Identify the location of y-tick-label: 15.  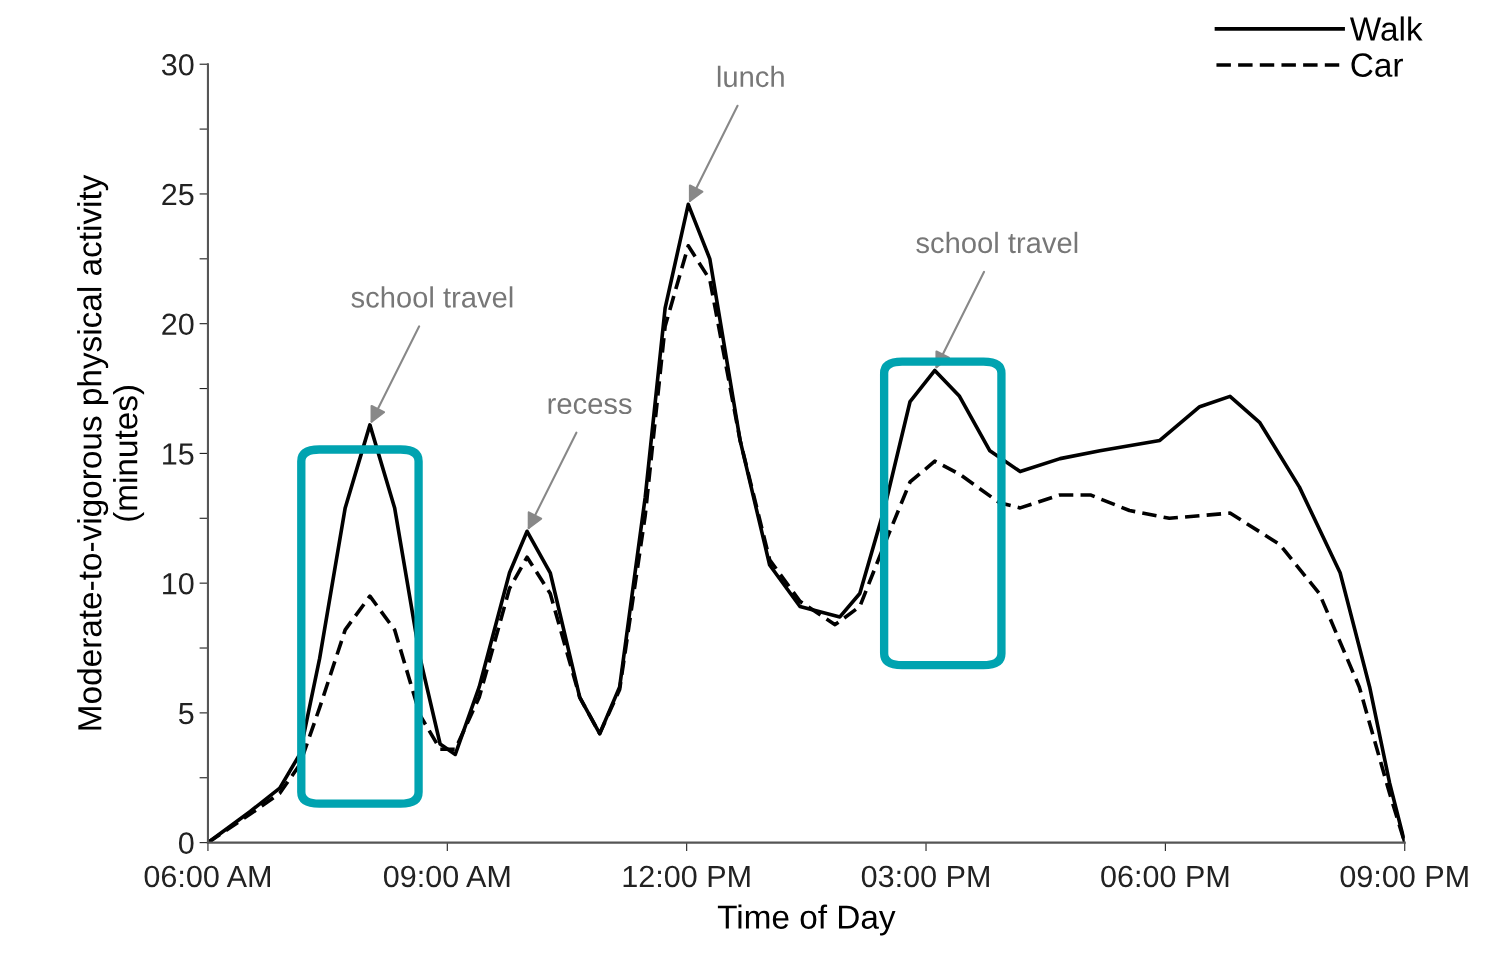
(178, 454).